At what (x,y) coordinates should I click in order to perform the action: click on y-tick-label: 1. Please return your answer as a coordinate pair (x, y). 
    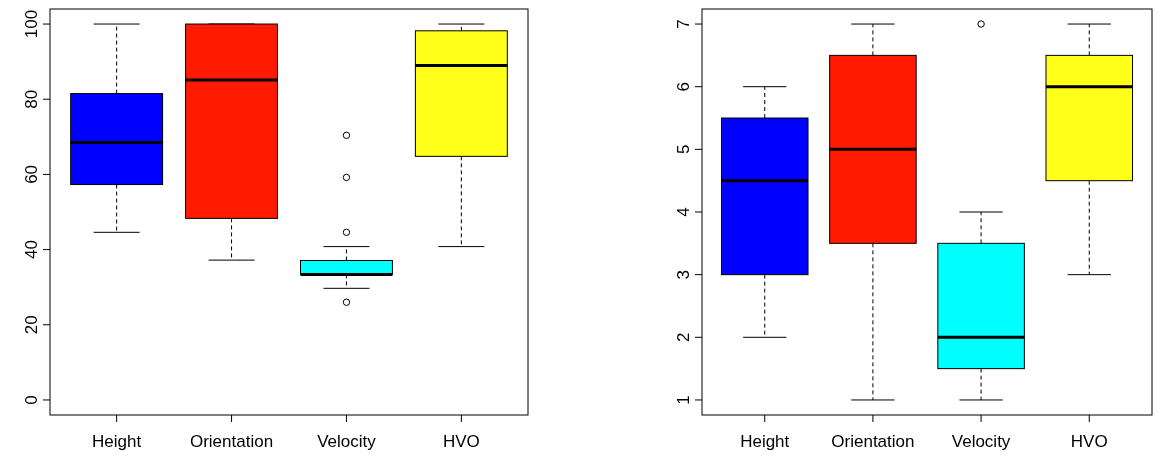
    Looking at the image, I should click on (683, 400).